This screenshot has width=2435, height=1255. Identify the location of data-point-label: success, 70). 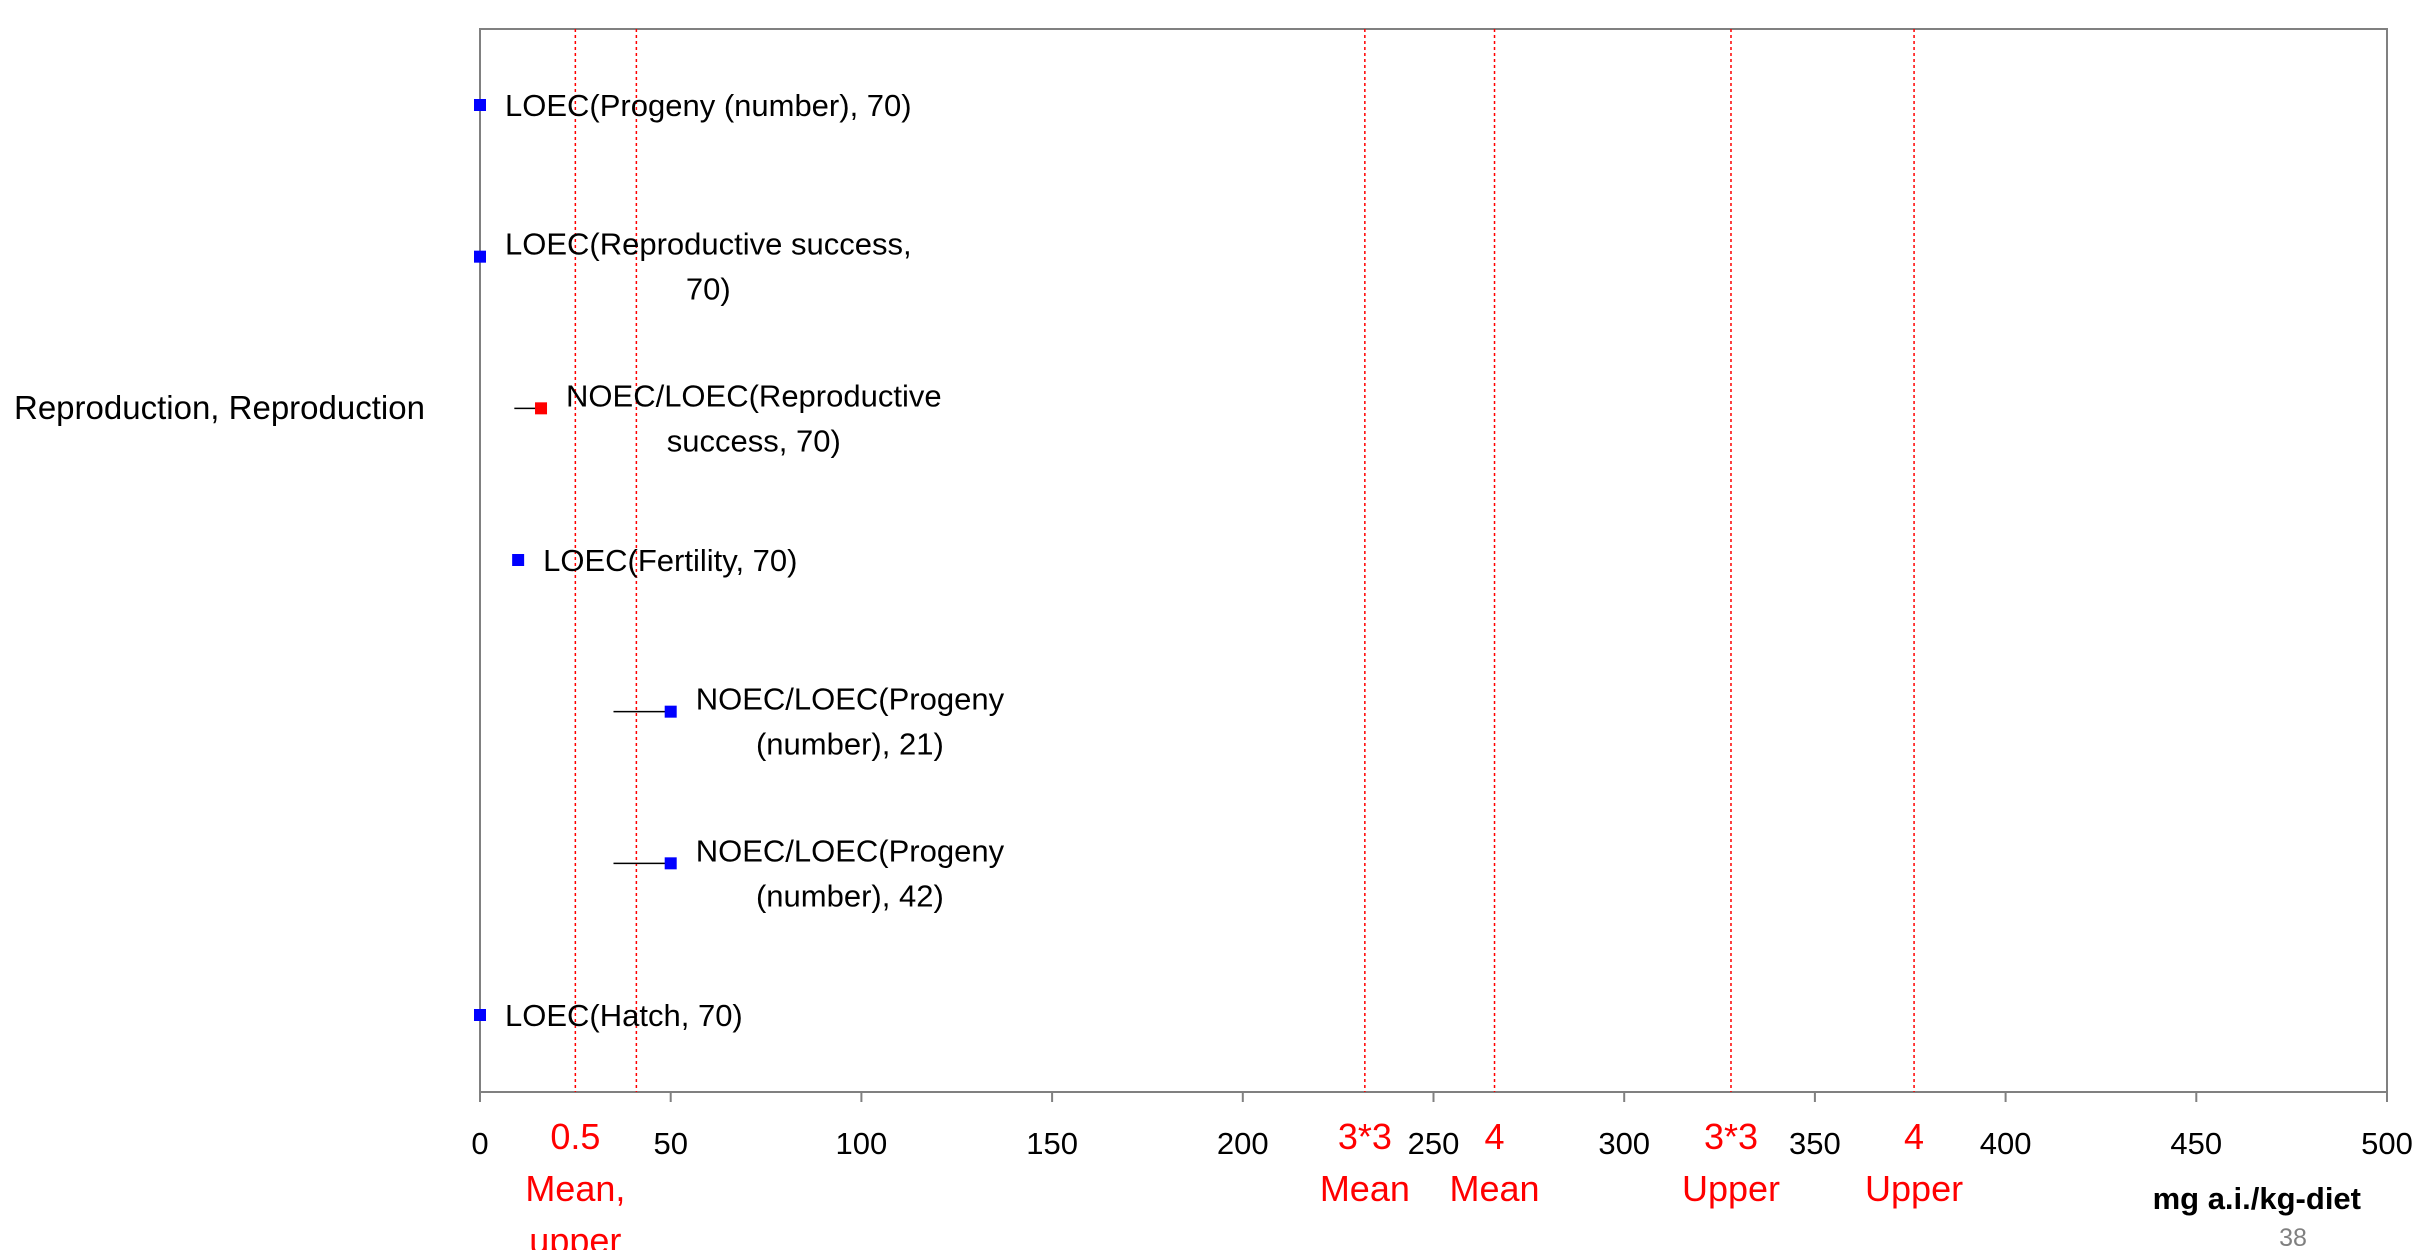
(754, 440).